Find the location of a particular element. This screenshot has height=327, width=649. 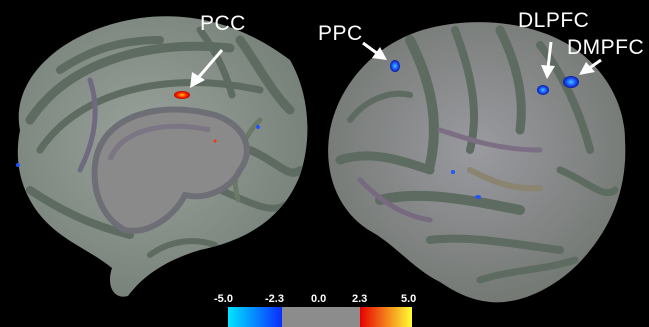

dlpfc-activation is located at coordinates (543, 90).